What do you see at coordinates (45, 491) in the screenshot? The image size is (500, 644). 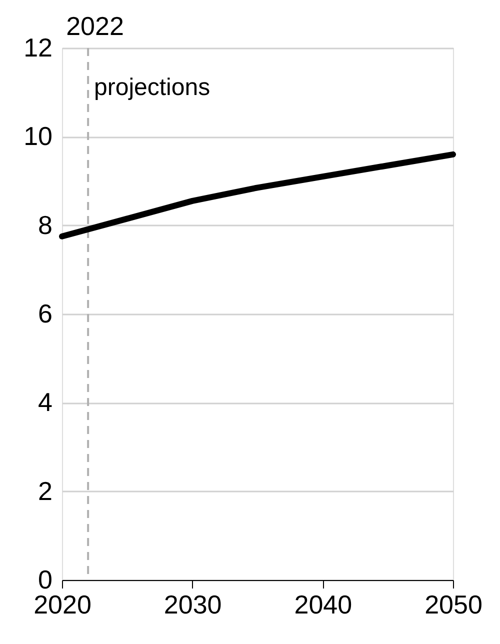 I see `y-tick-label: 2` at bounding box center [45, 491].